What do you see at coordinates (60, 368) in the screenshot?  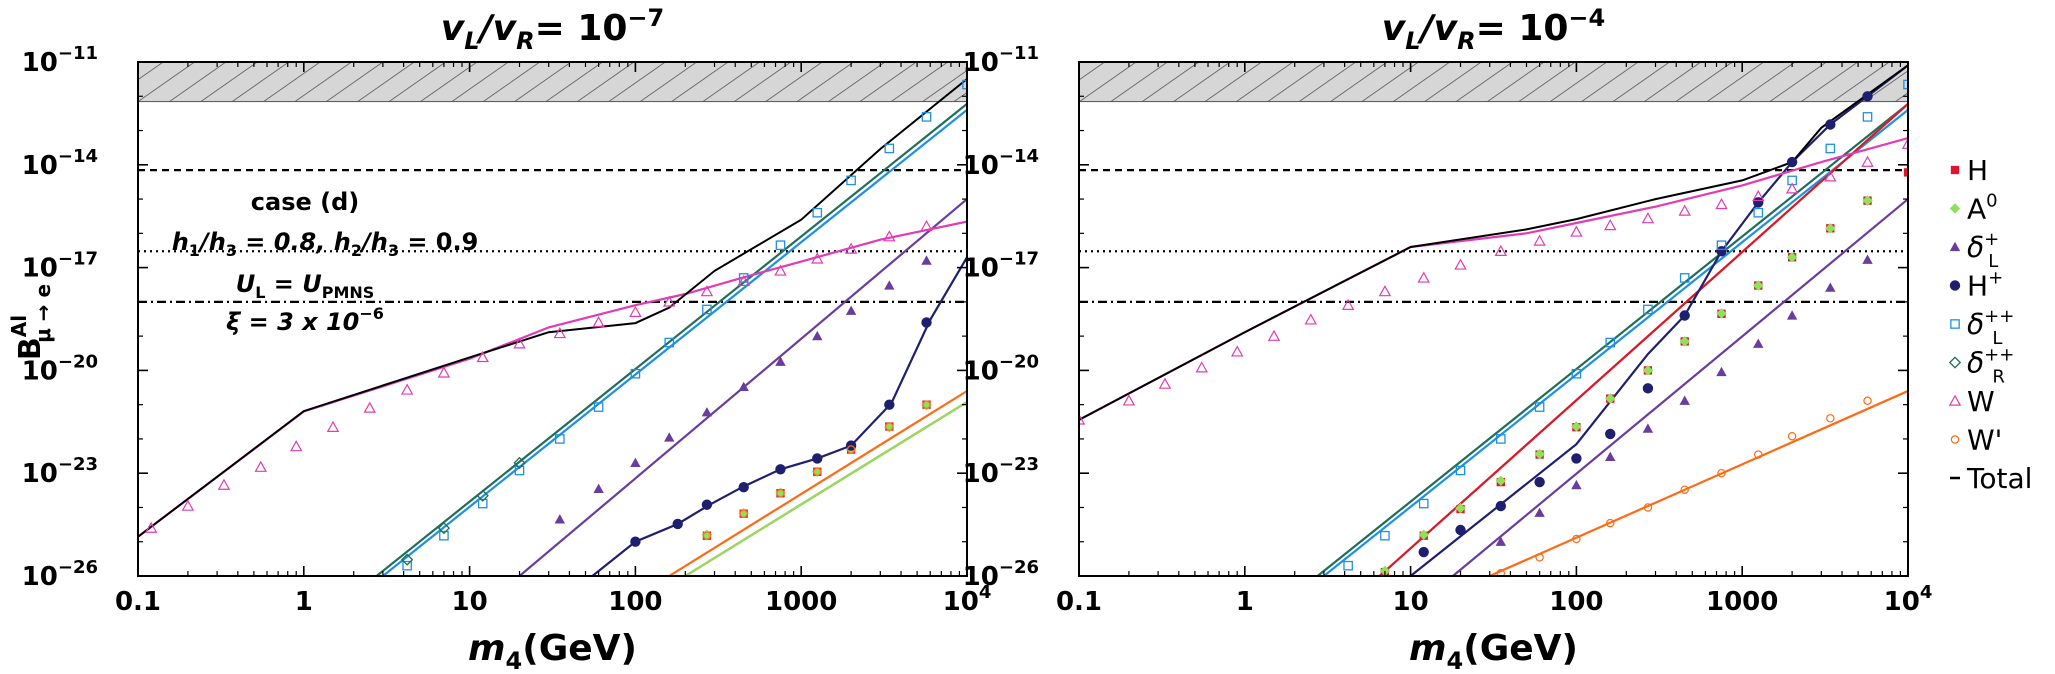 I see `y-tick-label: 10−20` at bounding box center [60, 368].